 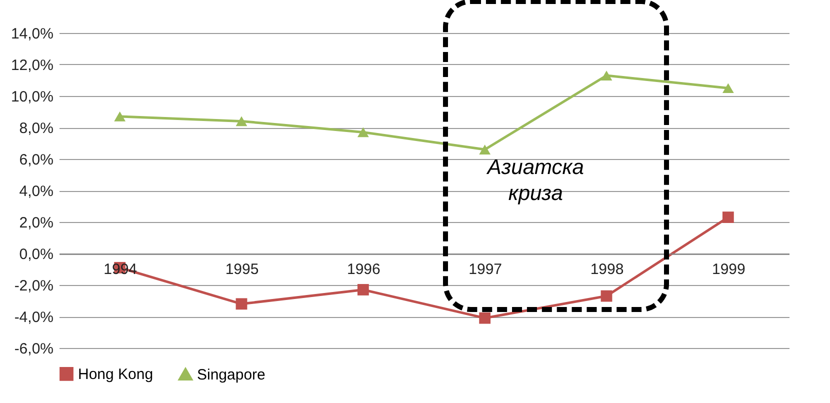 What do you see at coordinates (36, 254) in the screenshot?
I see `y-tick-label: 0,0%` at bounding box center [36, 254].